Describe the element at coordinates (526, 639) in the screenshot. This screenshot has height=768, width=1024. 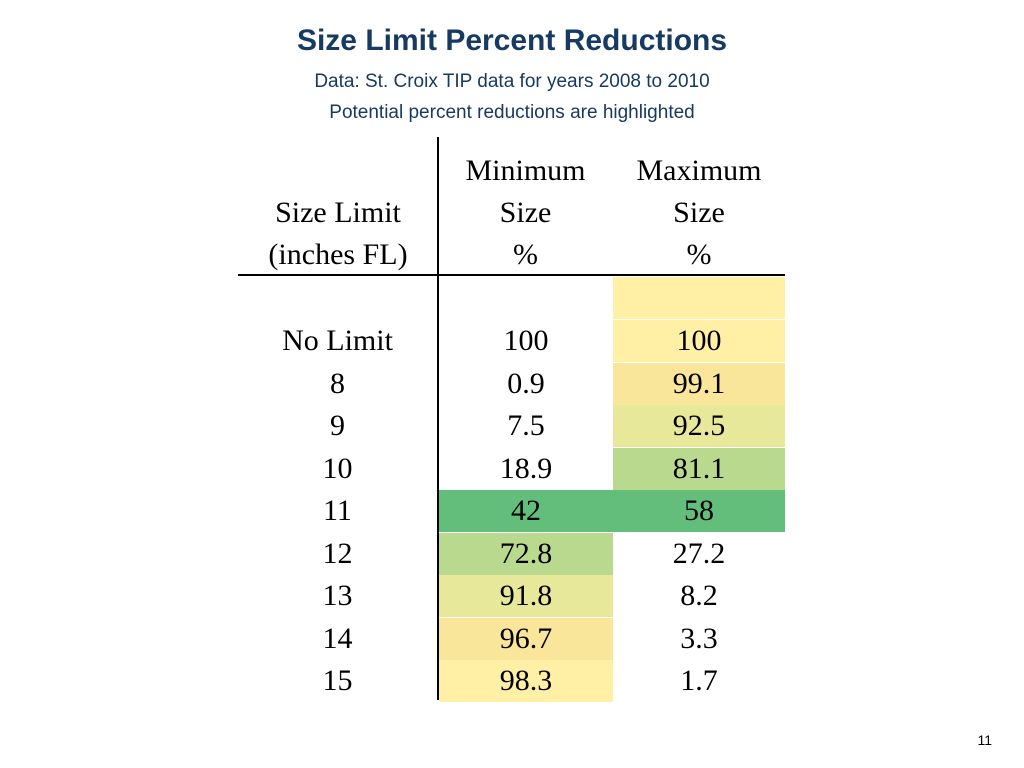
I see `minimum-size-cell: 96.7` at that location.